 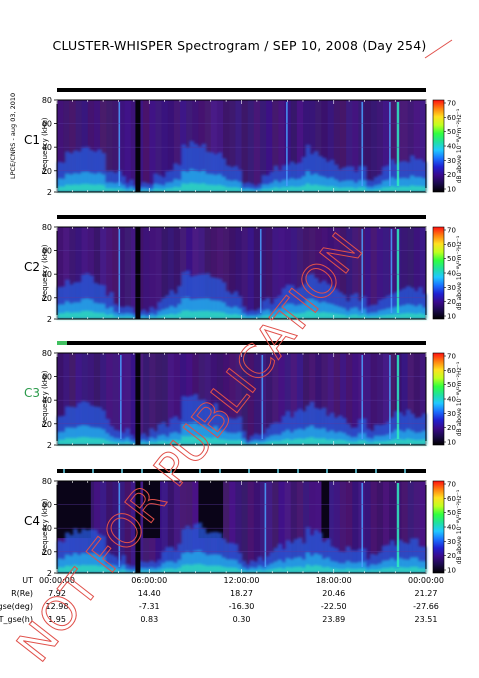 What do you see at coordinates (241, 343) in the screenshot?
I see `data-coverage-bar` at bounding box center [241, 343].